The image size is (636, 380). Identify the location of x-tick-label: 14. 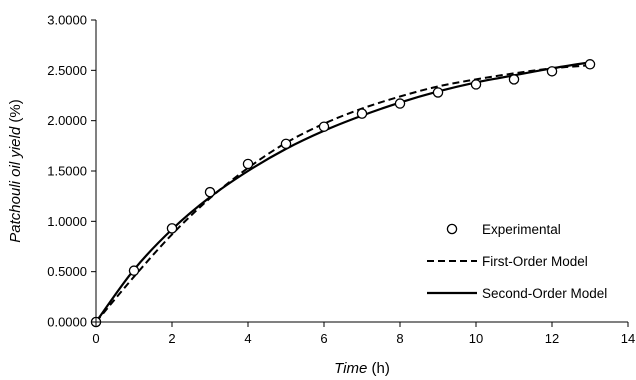
(628, 338).